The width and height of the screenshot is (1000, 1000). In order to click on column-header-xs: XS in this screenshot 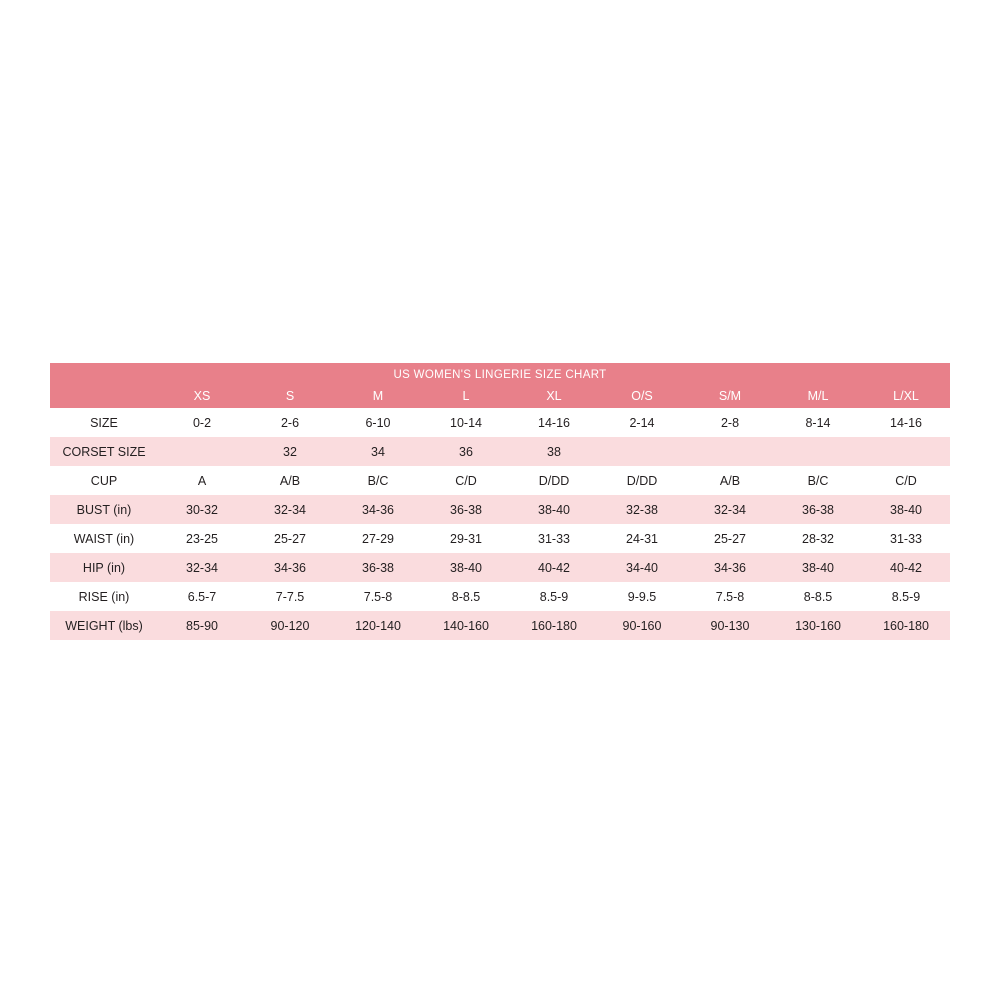, I will do `click(202, 396)`.